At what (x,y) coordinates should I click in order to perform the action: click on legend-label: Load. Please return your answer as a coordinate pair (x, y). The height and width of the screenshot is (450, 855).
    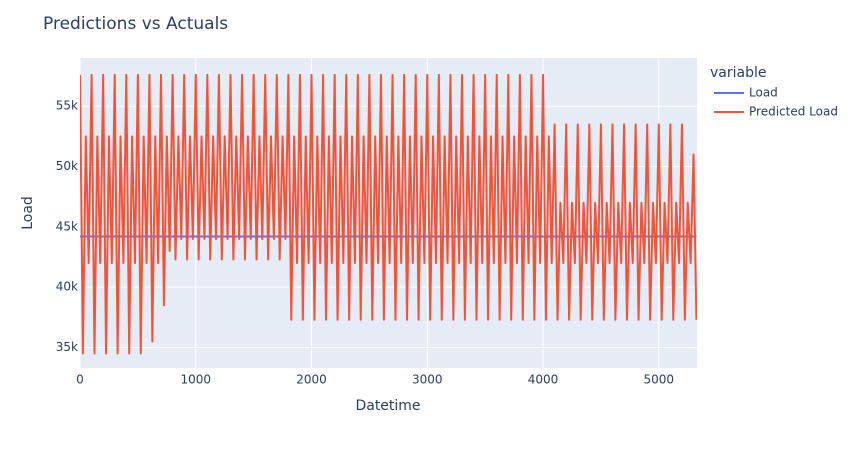
    Looking at the image, I should click on (763, 93).